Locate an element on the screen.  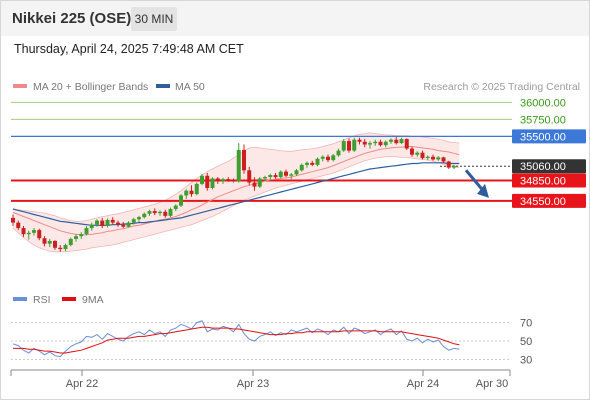
rsi-line is located at coordinates (236, 339).